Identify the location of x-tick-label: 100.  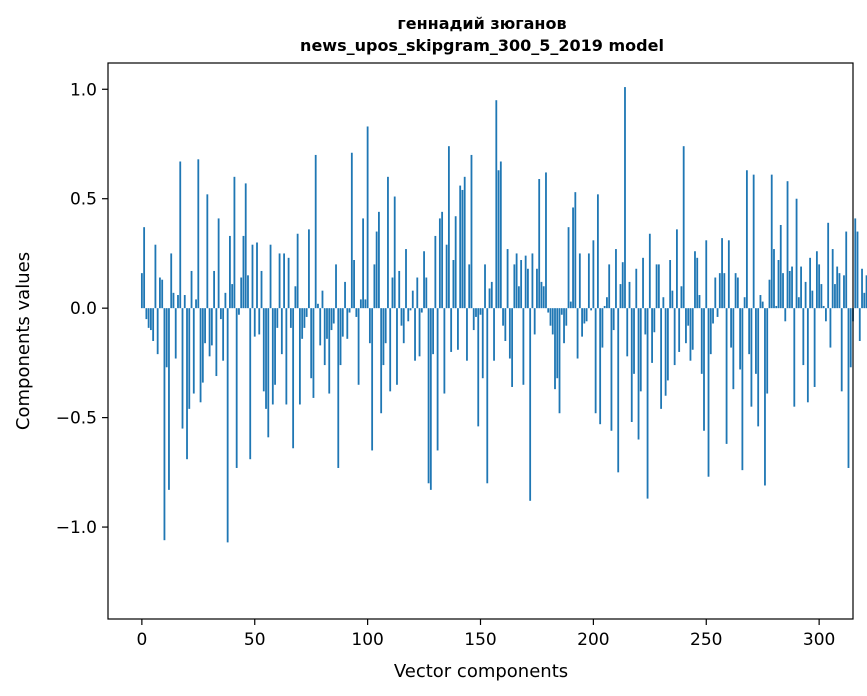
(367, 640).